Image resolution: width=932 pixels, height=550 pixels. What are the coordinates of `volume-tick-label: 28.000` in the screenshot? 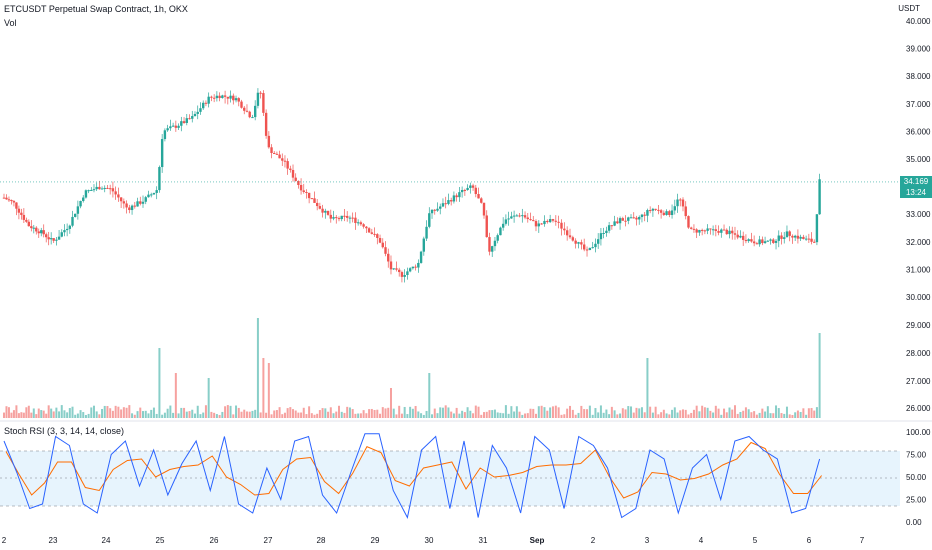 It's located at (918, 353).